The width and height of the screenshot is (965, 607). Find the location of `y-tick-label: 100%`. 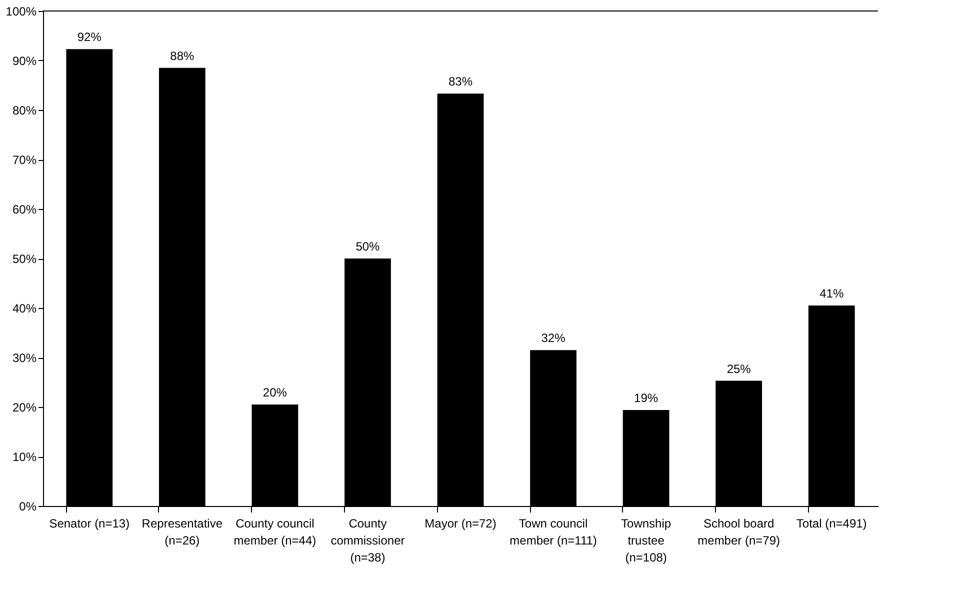

y-tick-label: 100% is located at coordinates (21, 11).